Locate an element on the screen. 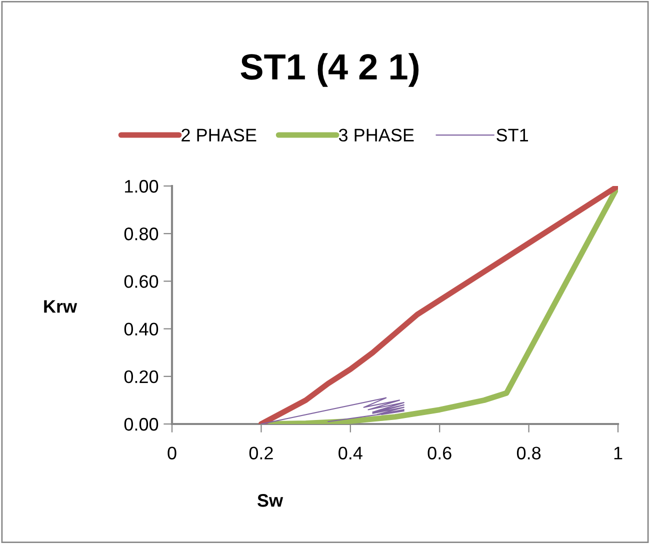  chart-title: ST1 (4 2 1) is located at coordinates (329, 70).